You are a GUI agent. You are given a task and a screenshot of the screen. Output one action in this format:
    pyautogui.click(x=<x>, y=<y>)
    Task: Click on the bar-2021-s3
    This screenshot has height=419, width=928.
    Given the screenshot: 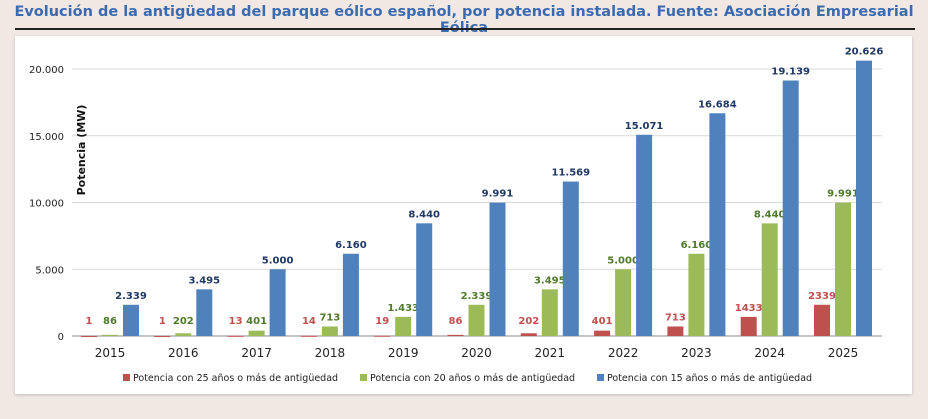 What is the action you would take?
    pyautogui.click(x=570, y=258)
    